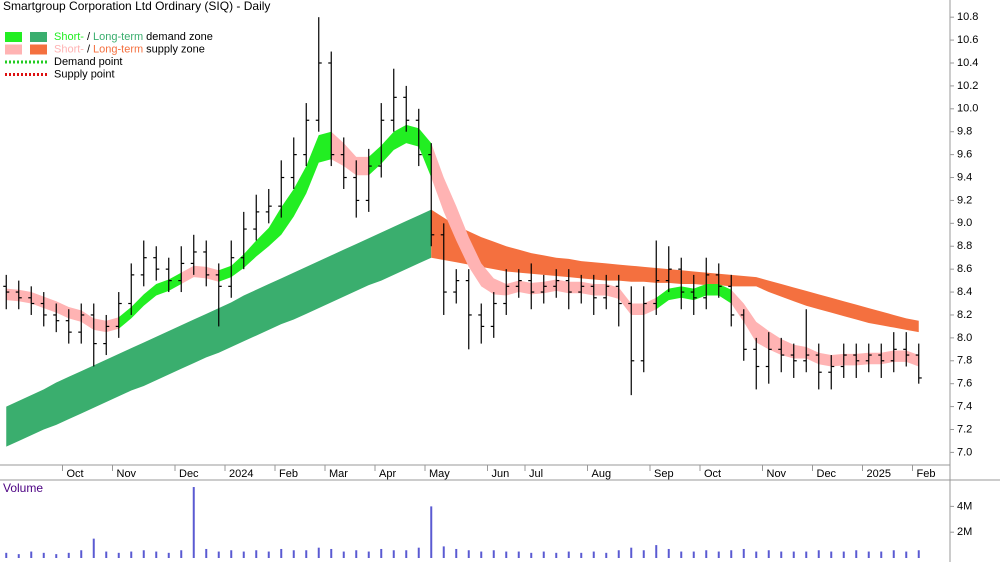  What do you see at coordinates (387, 474) in the screenshot?
I see `x-tick-label: Apr` at bounding box center [387, 474].